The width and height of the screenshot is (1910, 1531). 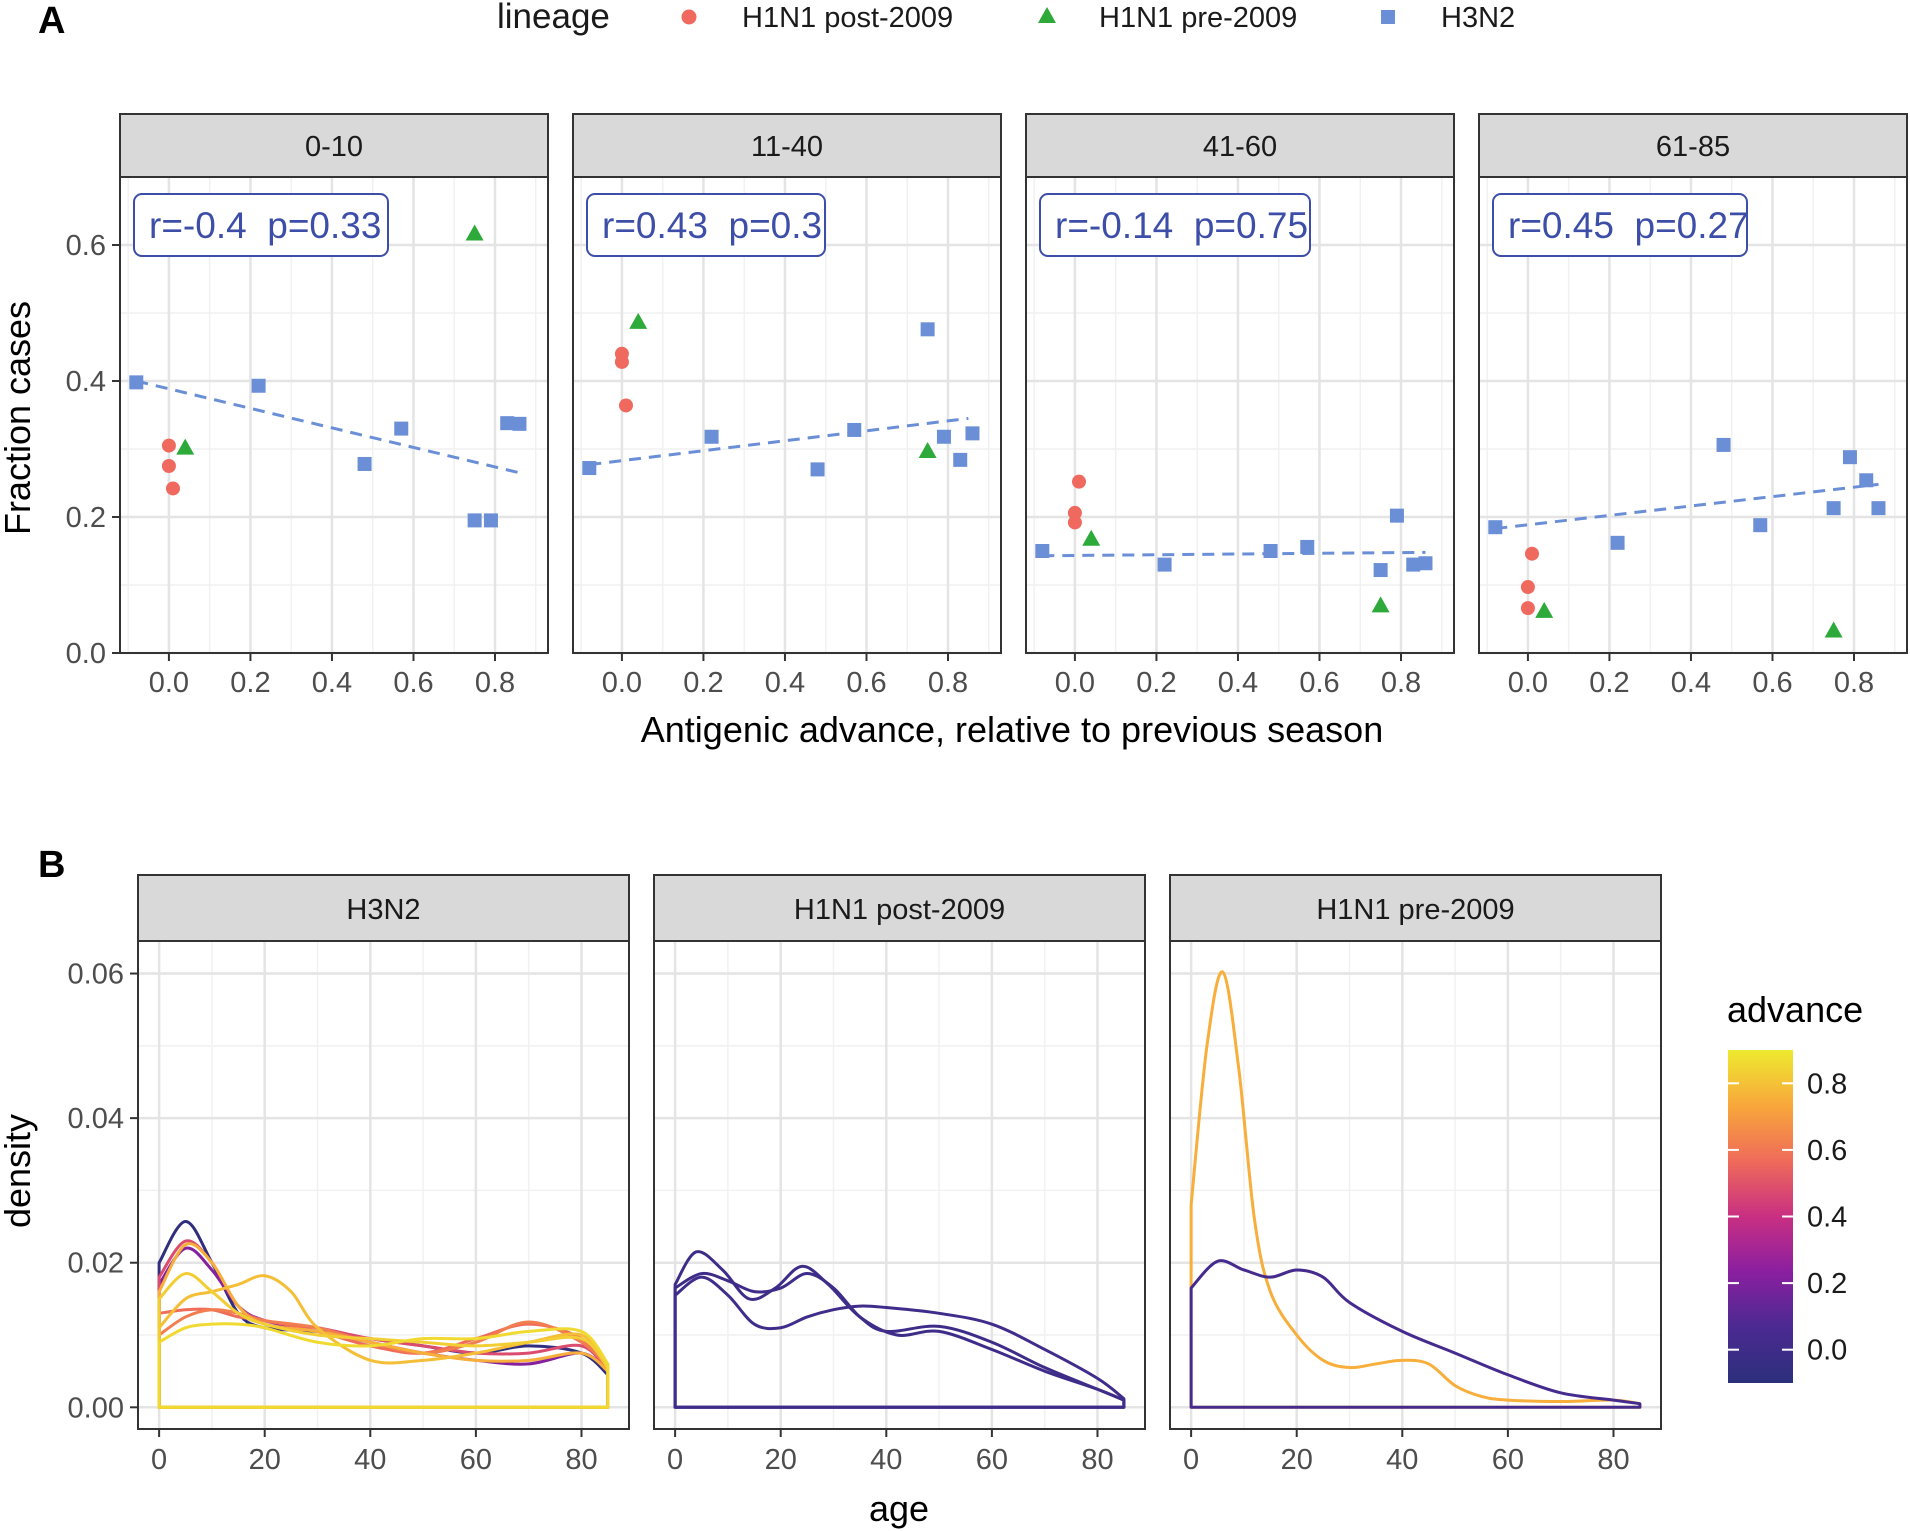 What do you see at coordinates (1795, 1009) in the screenshot?
I see `colorbar-title: advance` at bounding box center [1795, 1009].